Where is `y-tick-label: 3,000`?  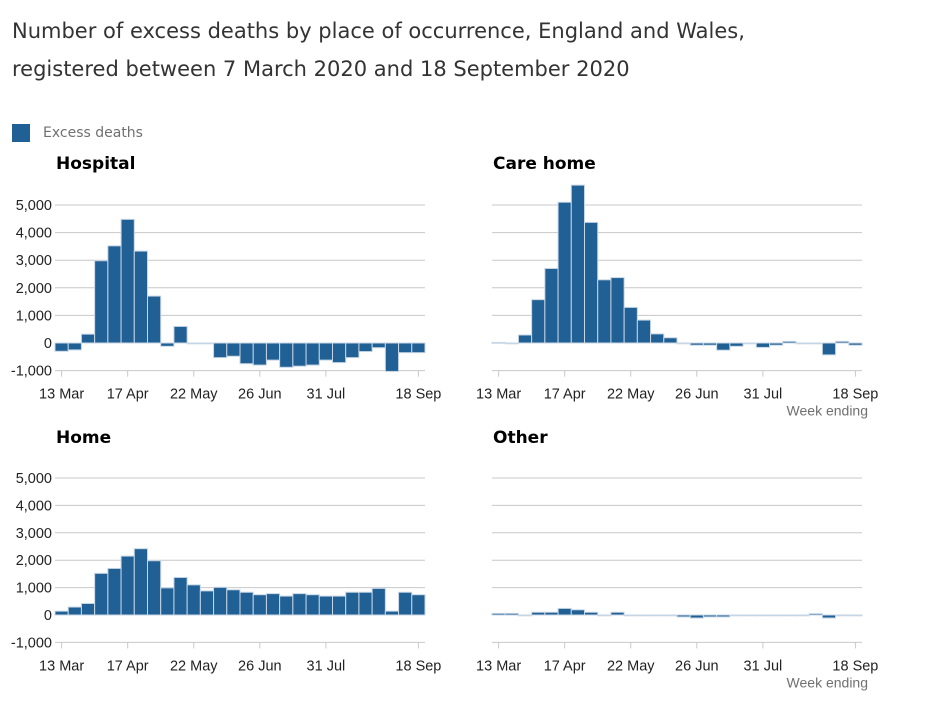
y-tick-label: 3,000 is located at coordinates (34, 261).